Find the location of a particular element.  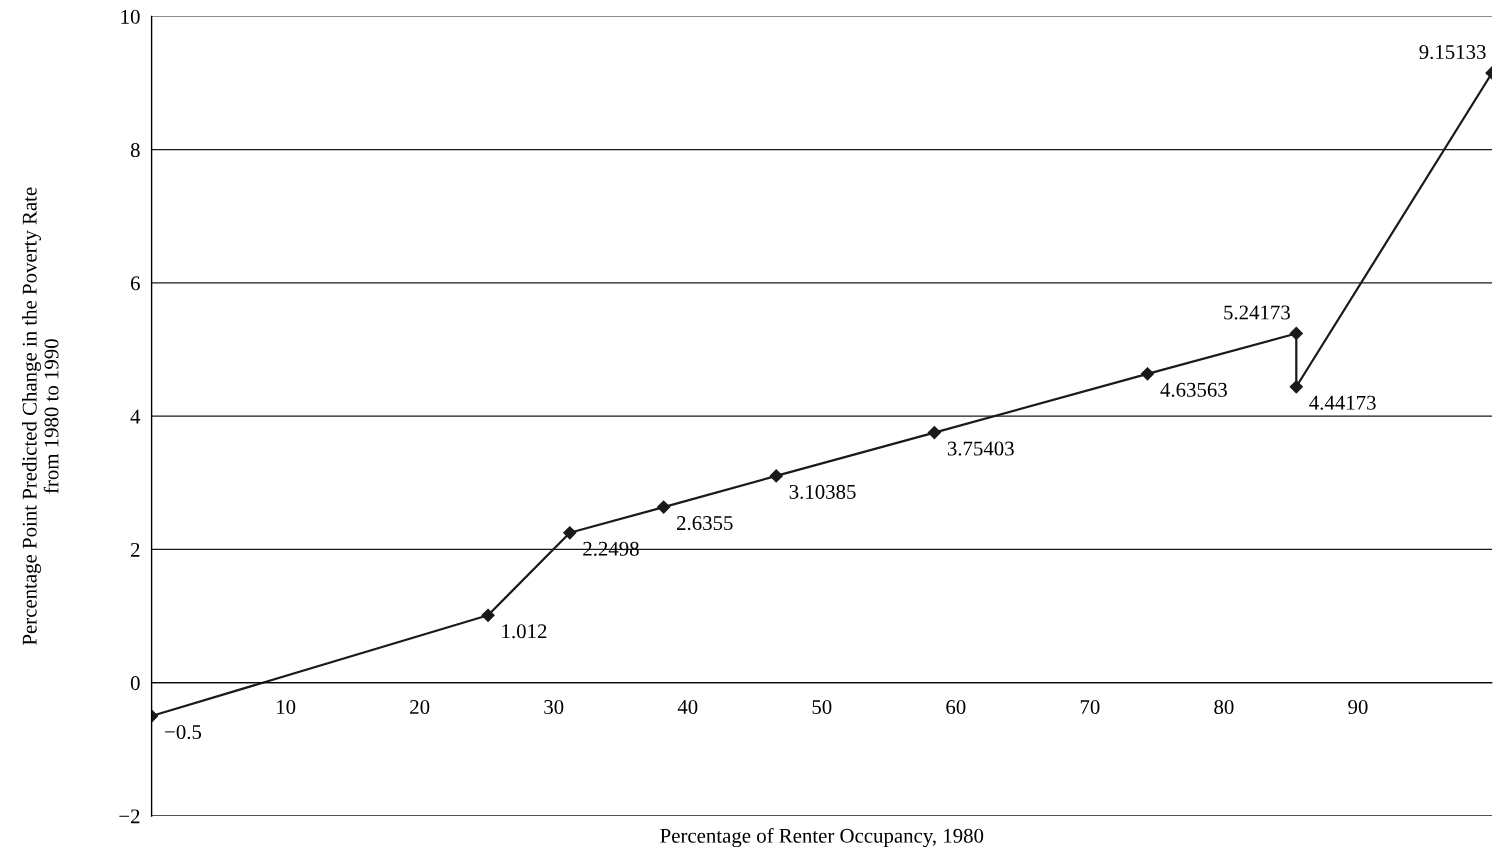

data-label: 2.6355 is located at coordinates (705, 523).